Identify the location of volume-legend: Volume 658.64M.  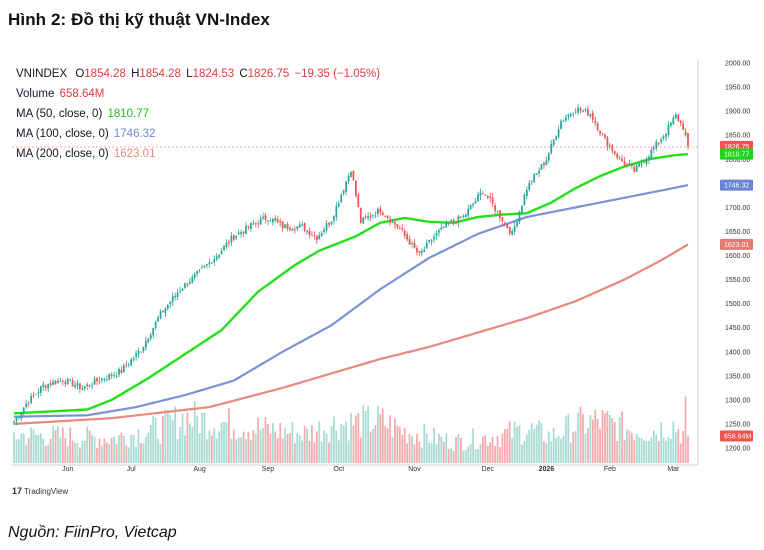
(61, 94).